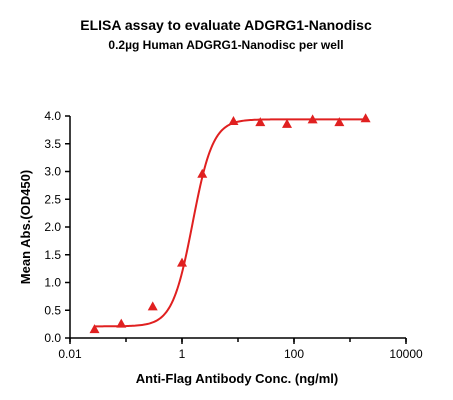 Image resolution: width=453 pixels, height=400 pixels. I want to click on y-tick-label: 4.0, so click(52, 116).